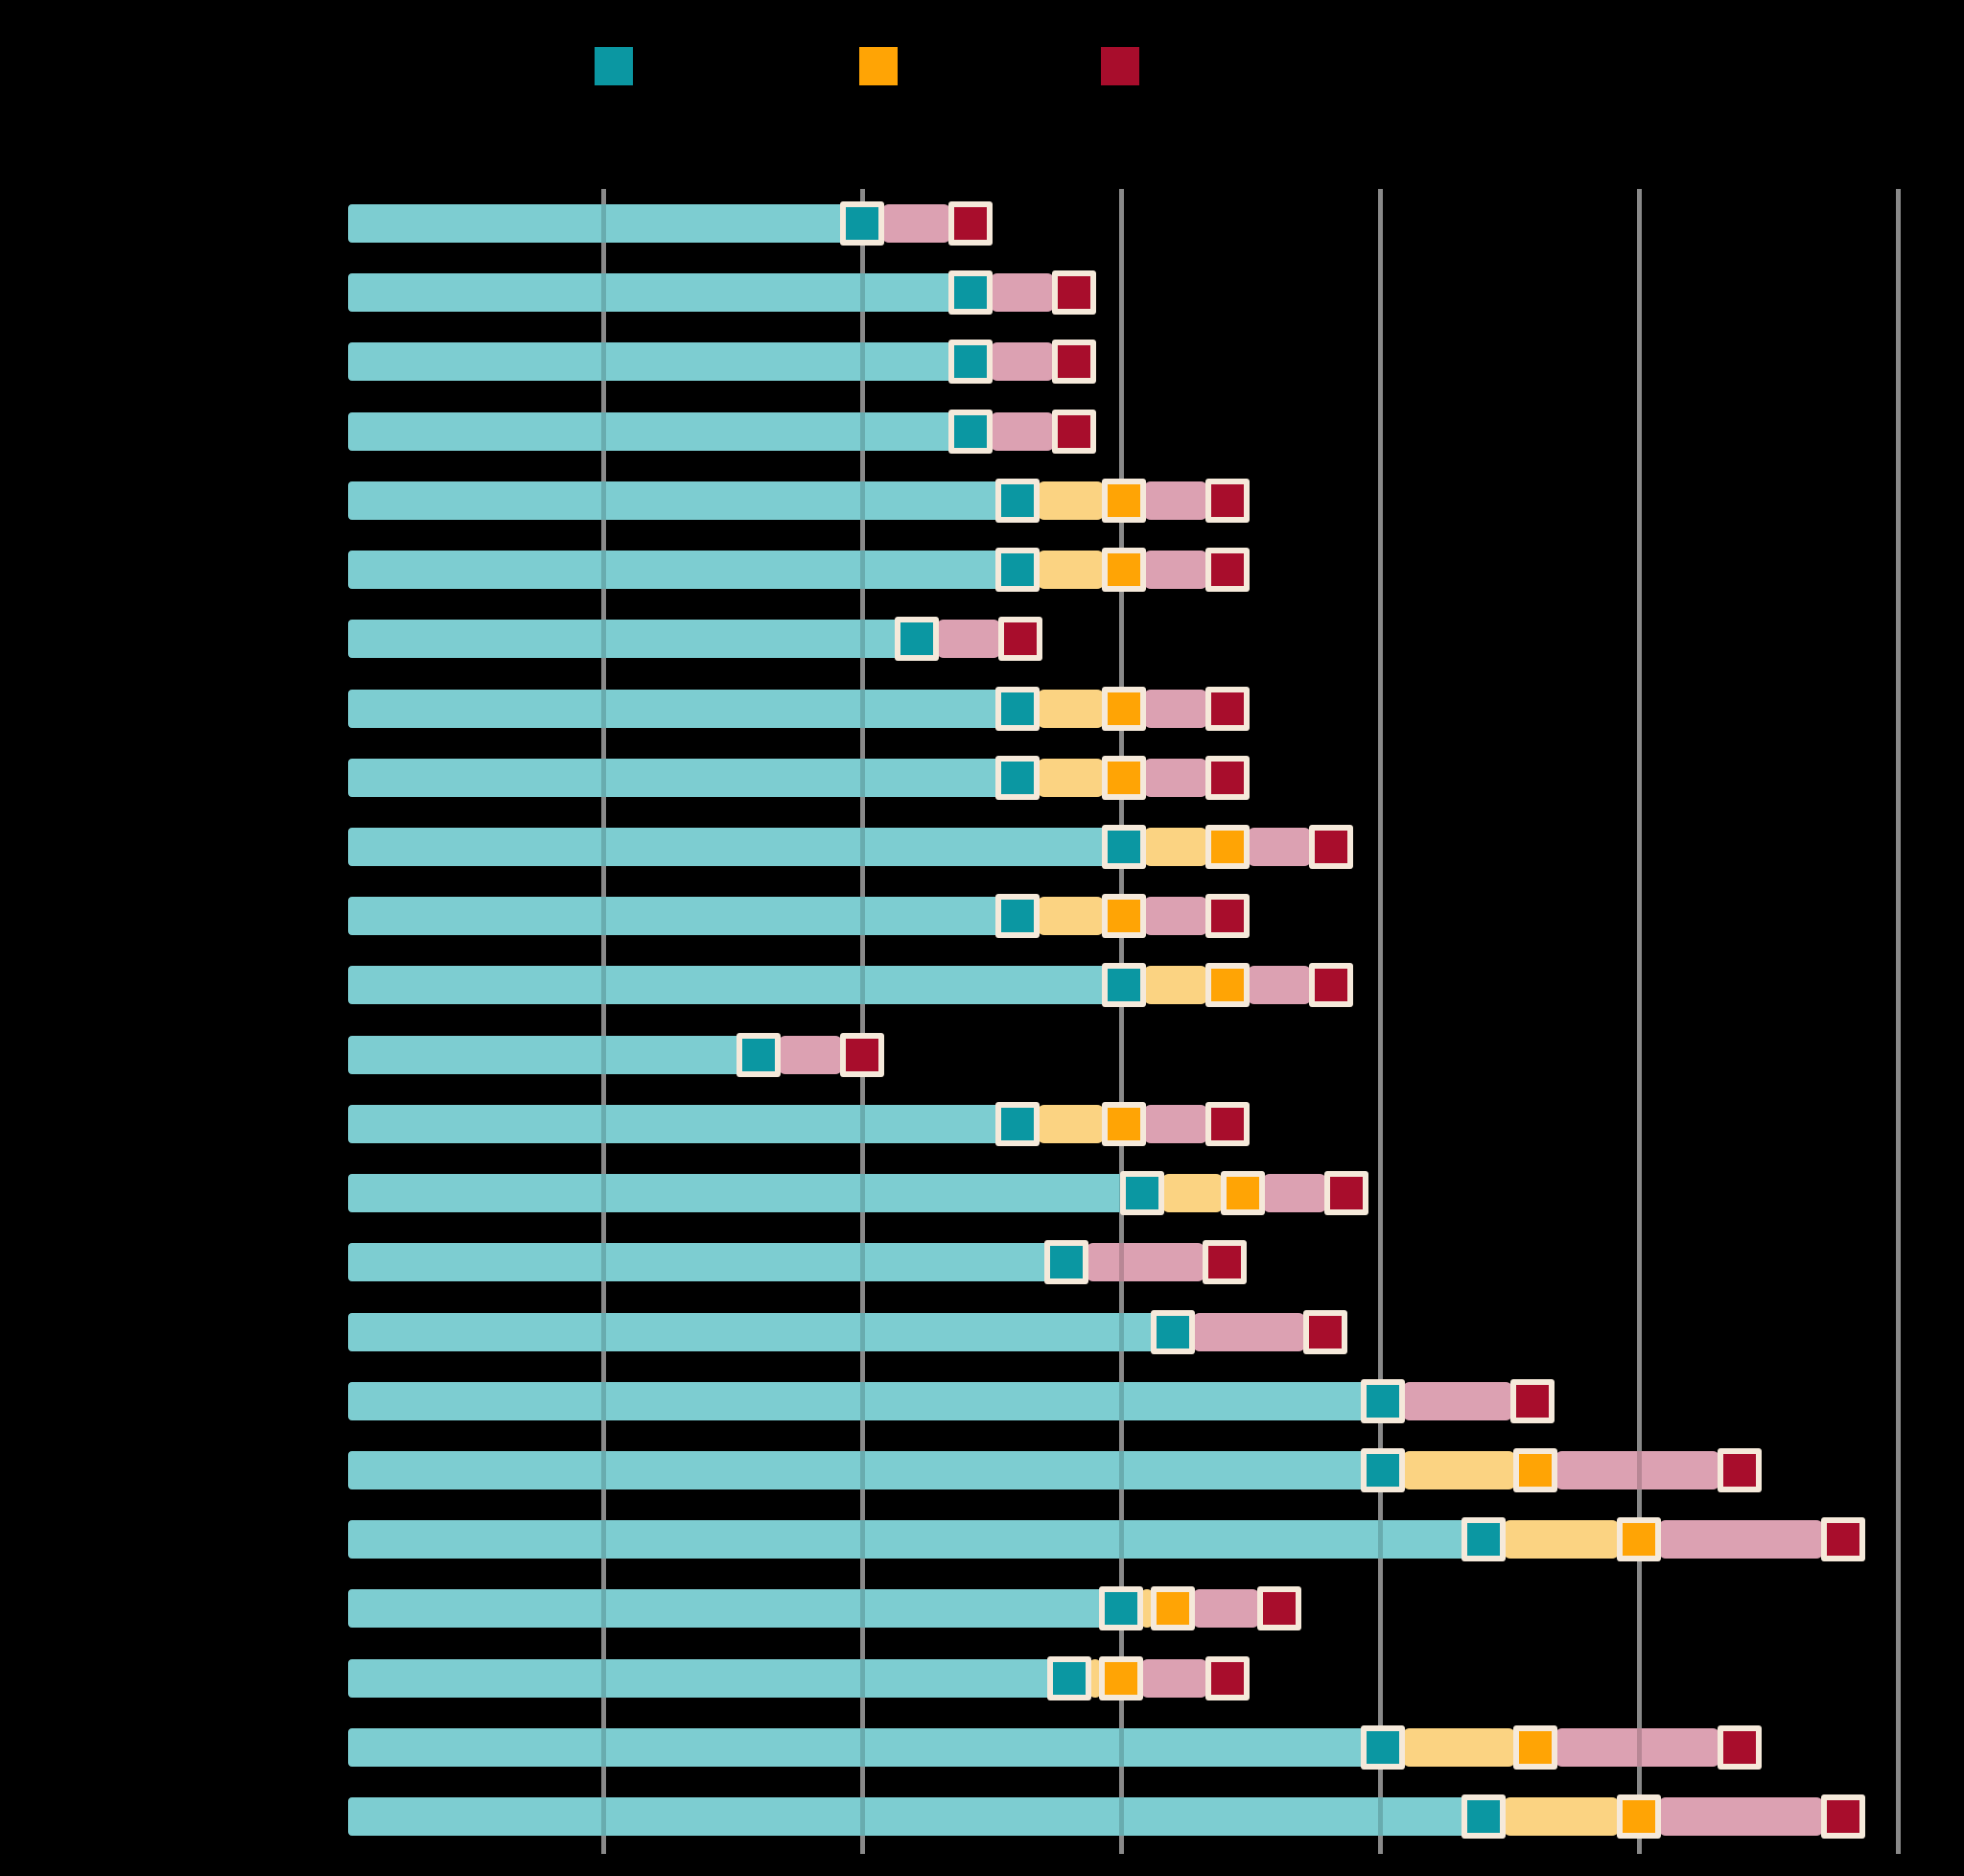  Describe the element at coordinates (1898, 1021) in the screenshot. I see `grid-line-shade` at that location.